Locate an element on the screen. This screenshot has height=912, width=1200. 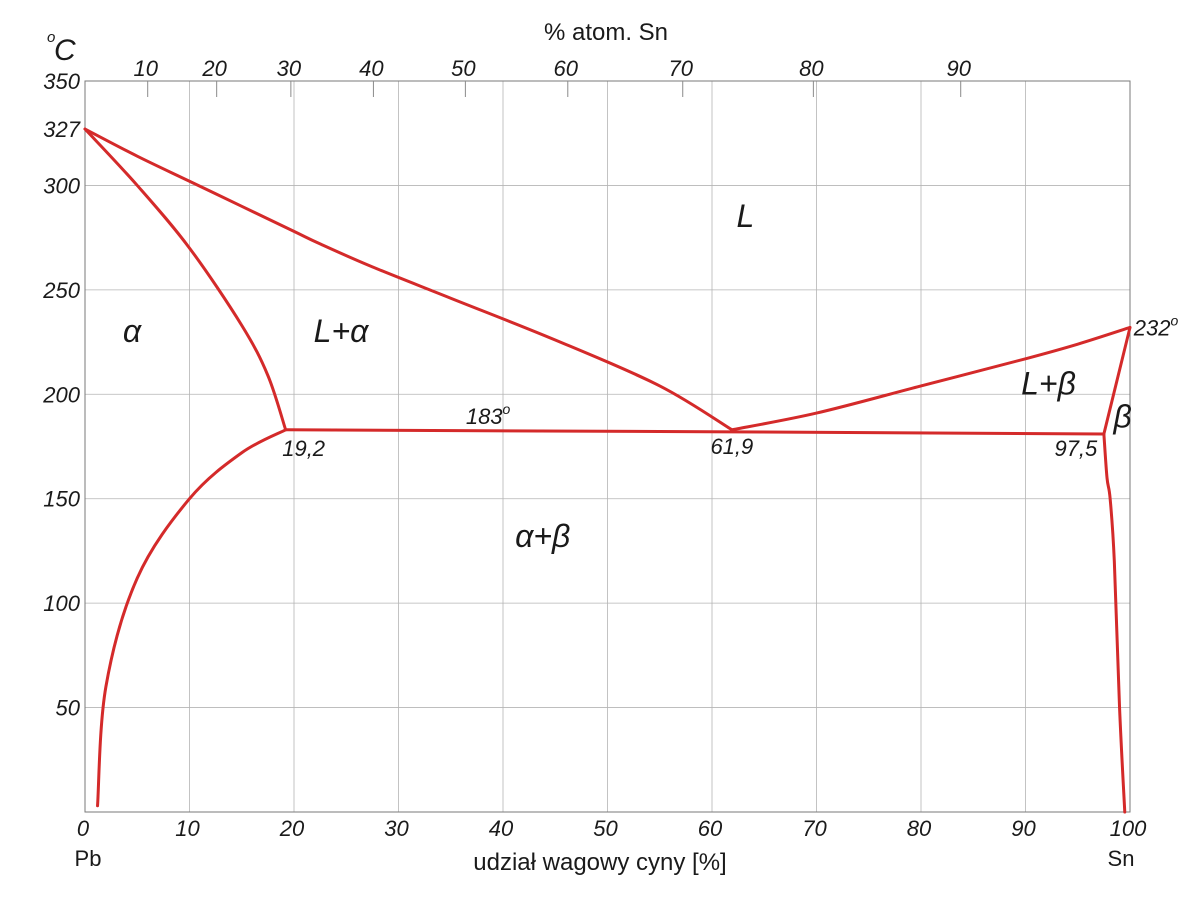
x-tick-label: 60 is located at coordinates (710, 828).